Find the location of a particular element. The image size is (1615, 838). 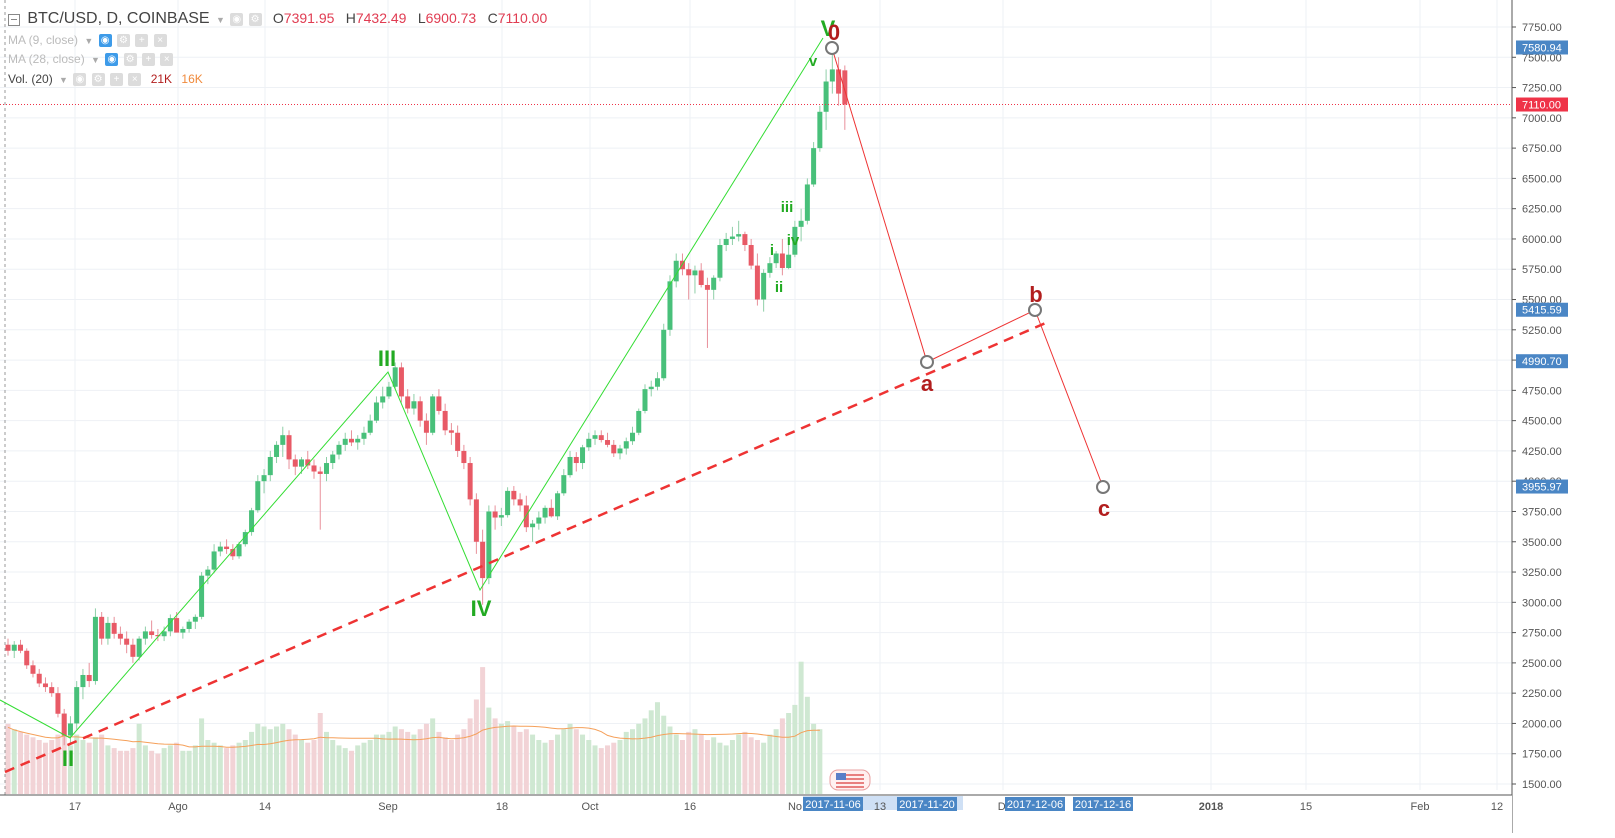

flag-icon is located at coordinates (850, 780).